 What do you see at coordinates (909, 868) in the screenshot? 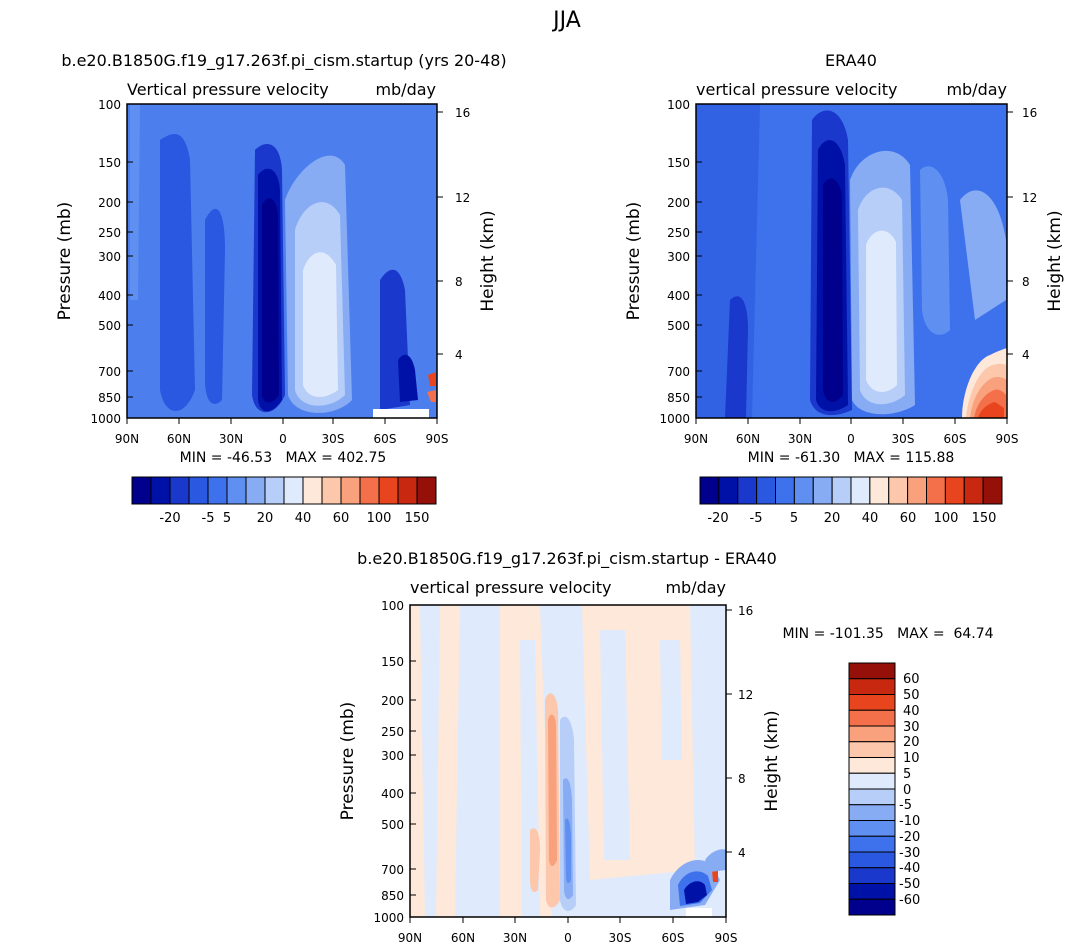
I see `colorbar-label: -40` at bounding box center [909, 868].